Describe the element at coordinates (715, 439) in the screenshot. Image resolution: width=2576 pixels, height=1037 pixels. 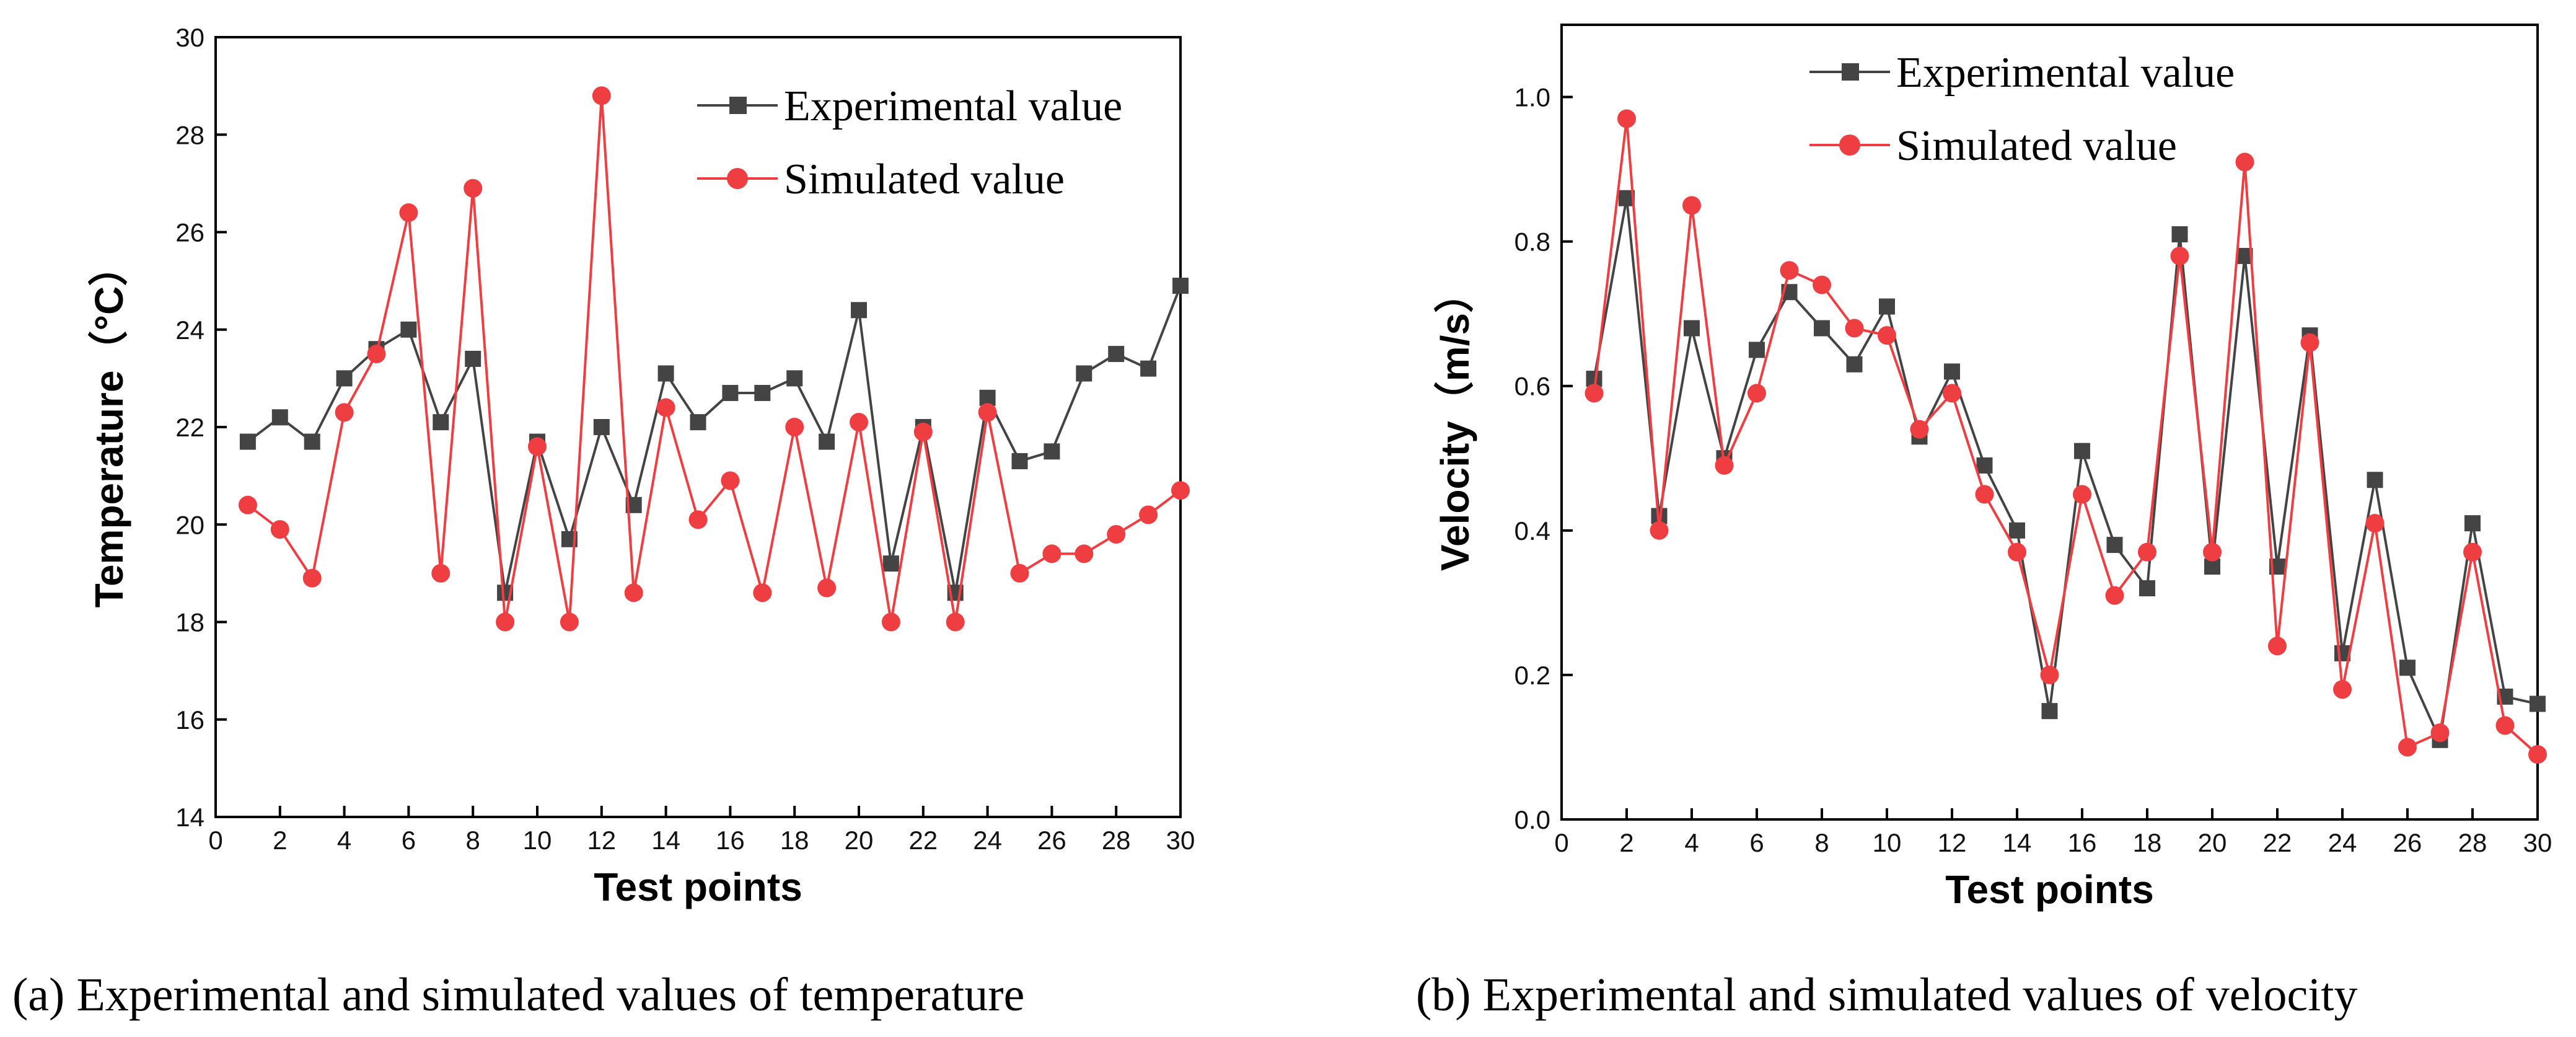
I see `experimental-series-line` at that location.